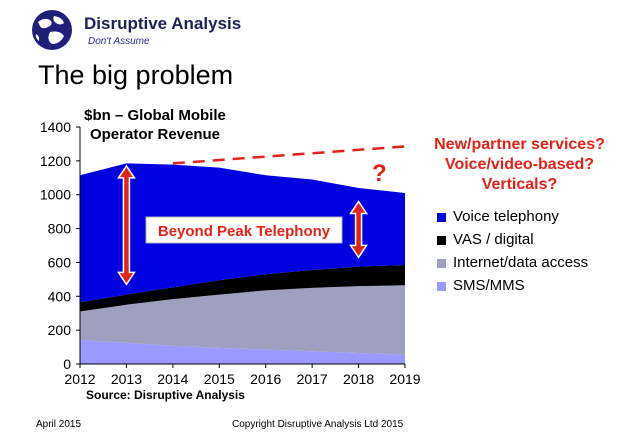 This screenshot has height=442, width=638. What do you see at coordinates (379, 173) in the screenshot?
I see `question-mark: ?` at bounding box center [379, 173].